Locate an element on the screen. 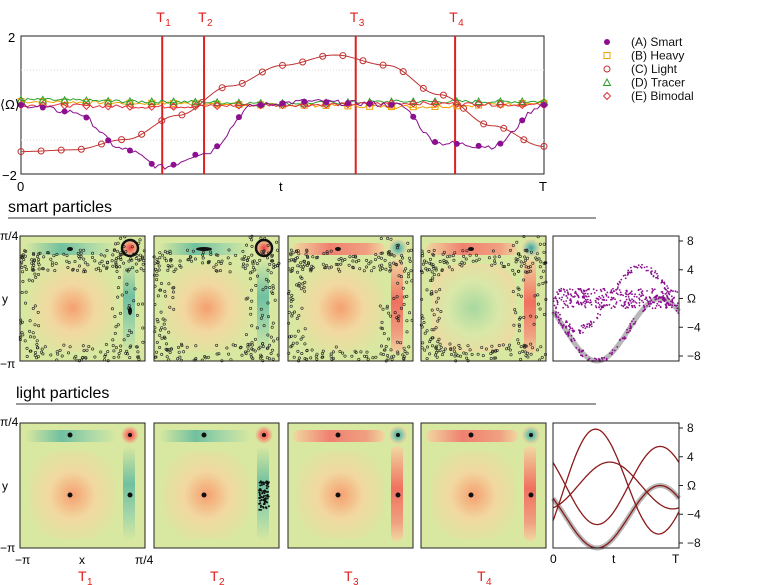 Image resolution: width=771 pixels, height=585 pixels. side-tick-label: −8 is located at coordinates (694, 543).